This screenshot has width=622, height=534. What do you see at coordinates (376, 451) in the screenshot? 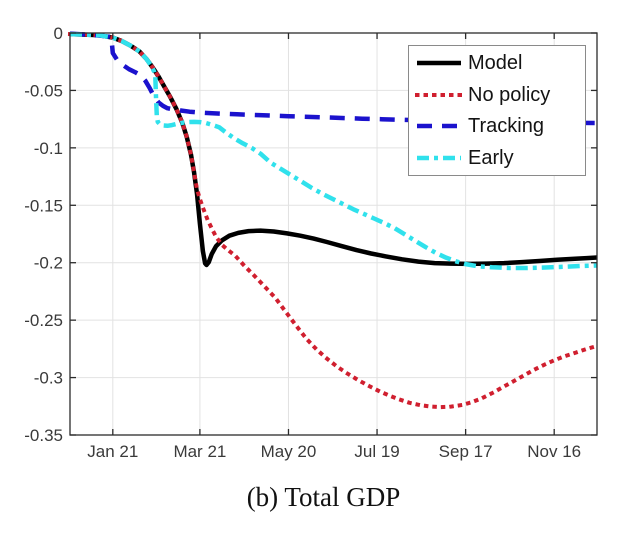
I see `x-tick-label: Jul 19` at bounding box center [376, 451].